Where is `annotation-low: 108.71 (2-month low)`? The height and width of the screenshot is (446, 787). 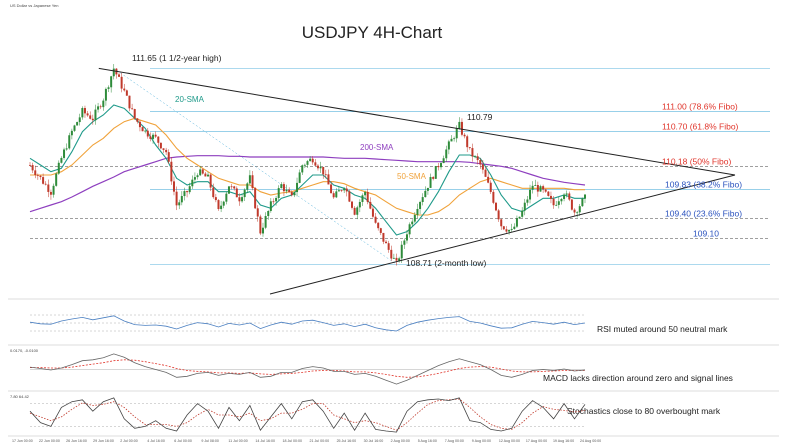 annotation-low: 108.71 (2-month low) is located at coordinates (446, 263).